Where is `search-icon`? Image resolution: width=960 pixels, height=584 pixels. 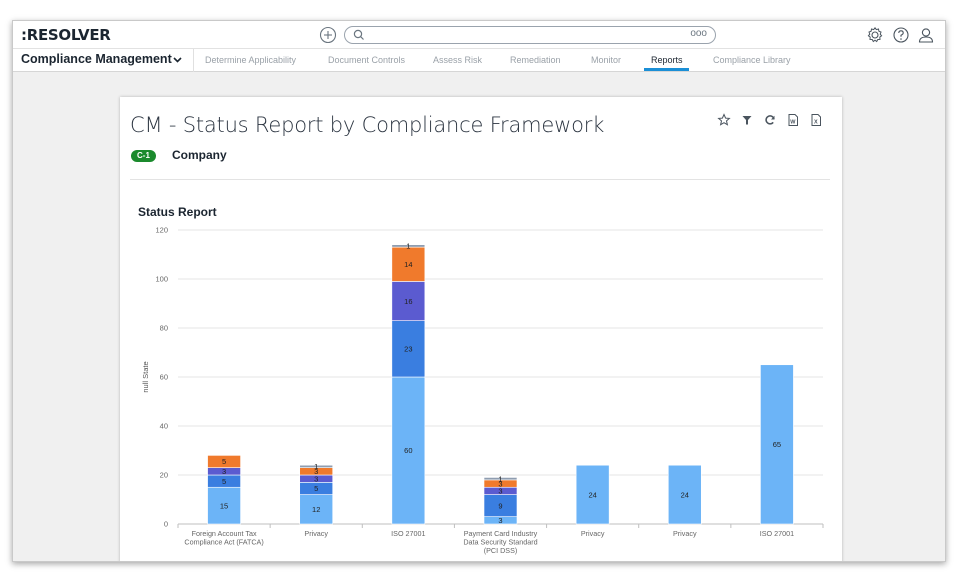 search-icon is located at coordinates (358, 34).